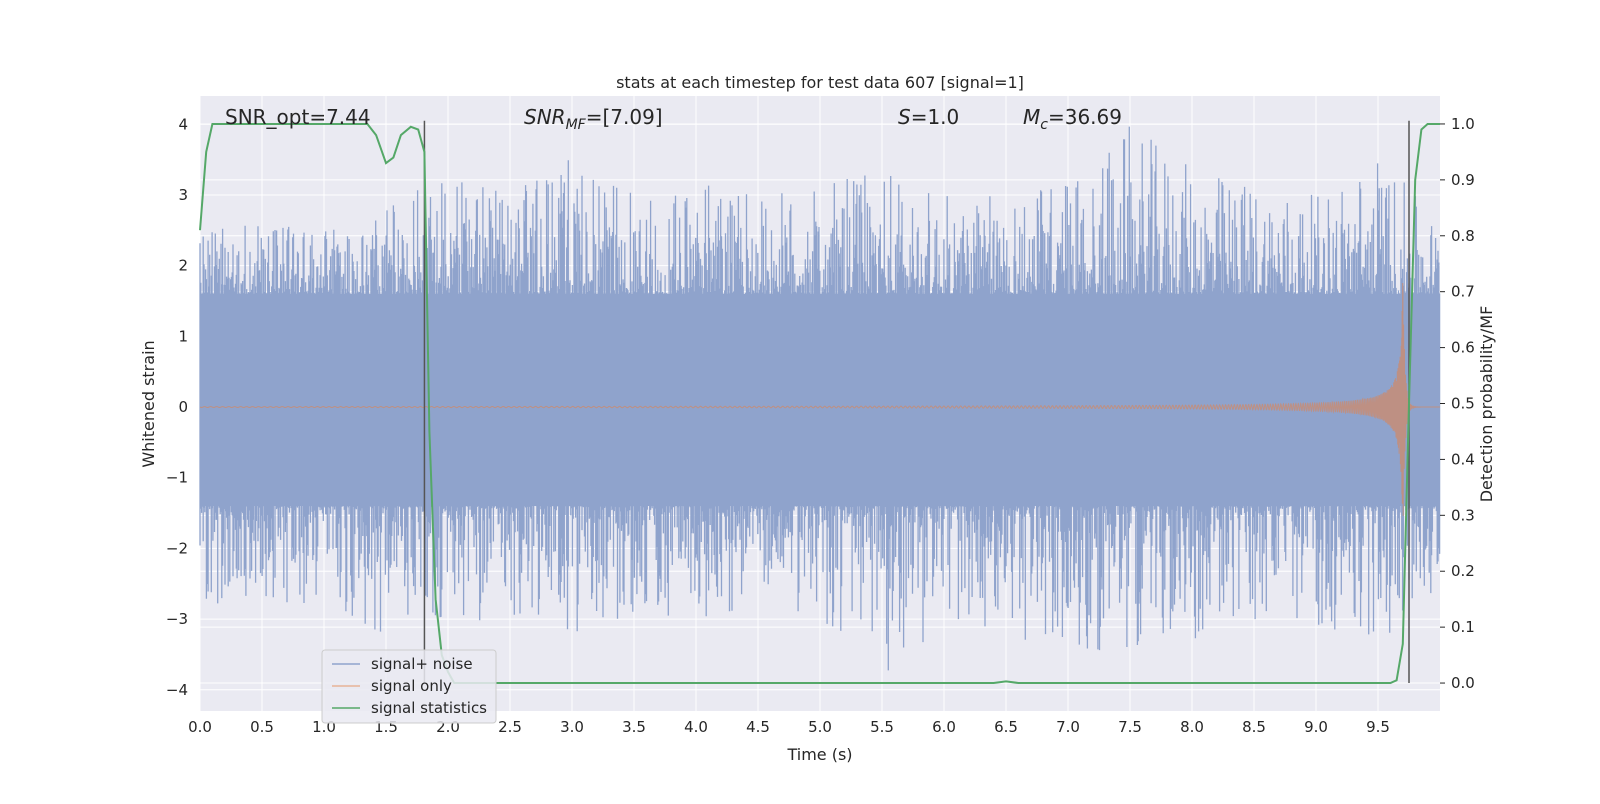  I want to click on legend-box, so click(409, 686).